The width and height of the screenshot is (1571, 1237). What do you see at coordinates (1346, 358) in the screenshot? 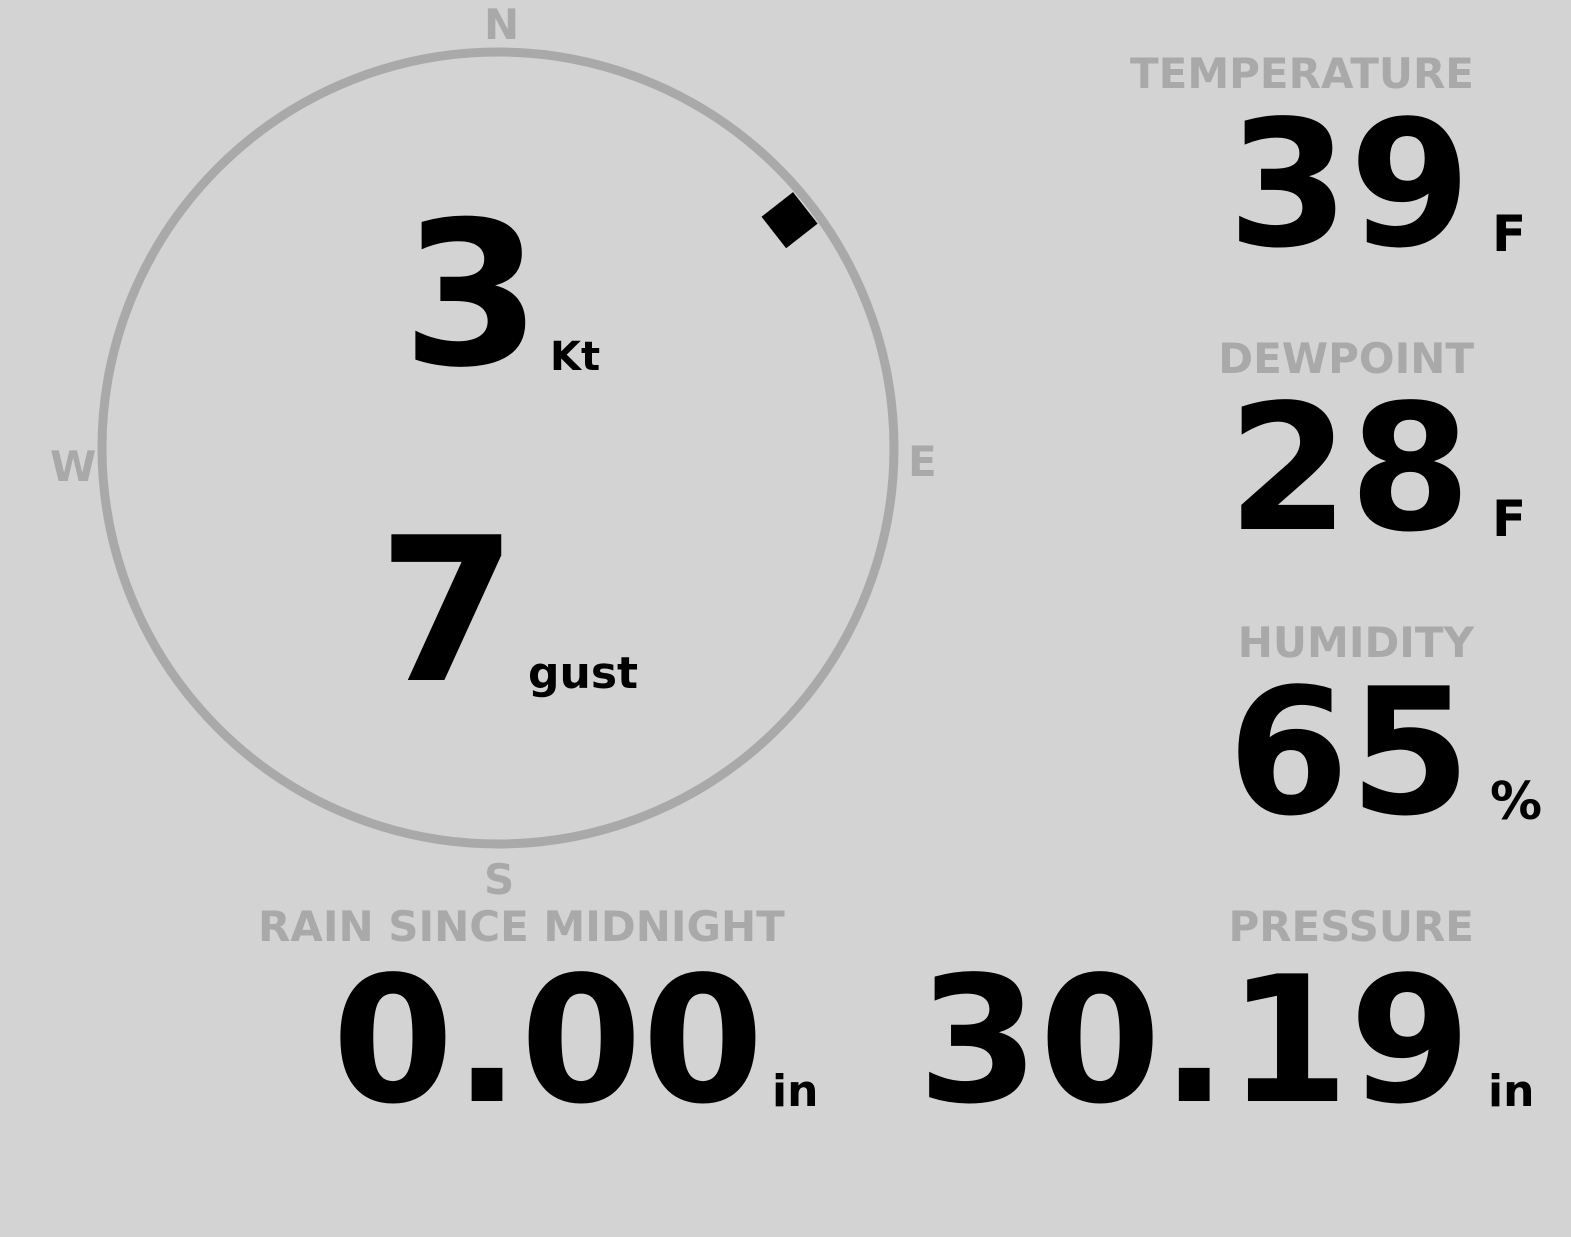
I see `dewpoint-label: DEWPOINT` at bounding box center [1346, 358].